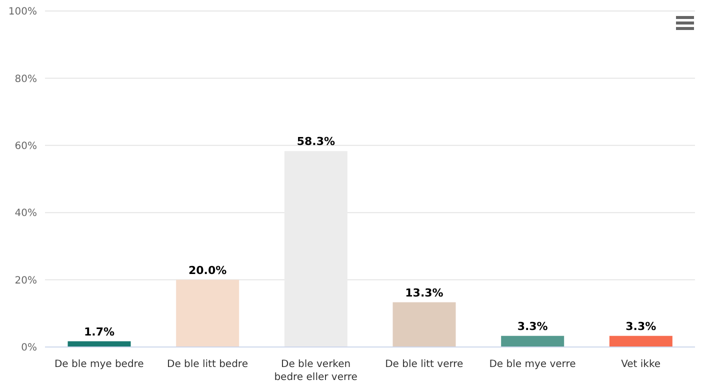 The image size is (705, 388). What do you see at coordinates (29, 348) in the screenshot?
I see `y-tick-label: 0%` at bounding box center [29, 348].